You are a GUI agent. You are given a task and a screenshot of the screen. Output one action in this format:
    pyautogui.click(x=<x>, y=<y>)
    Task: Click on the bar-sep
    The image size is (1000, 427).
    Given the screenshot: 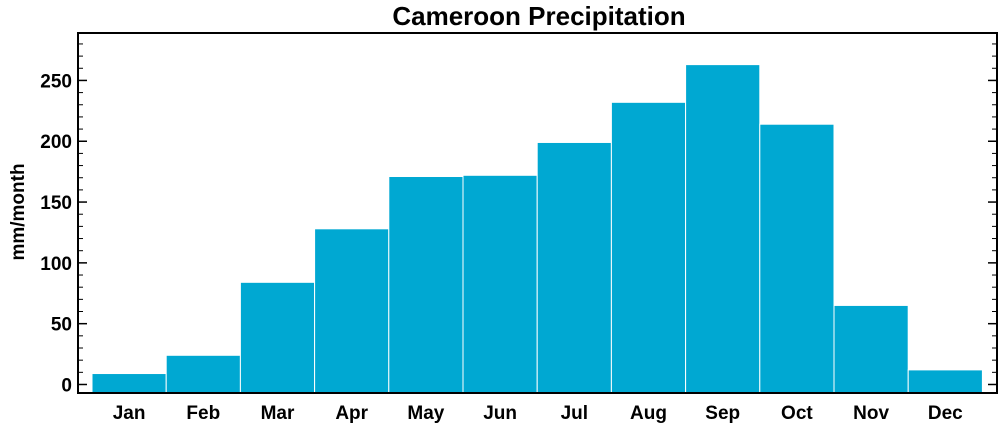 What is the action you would take?
    pyautogui.click(x=723, y=229)
    